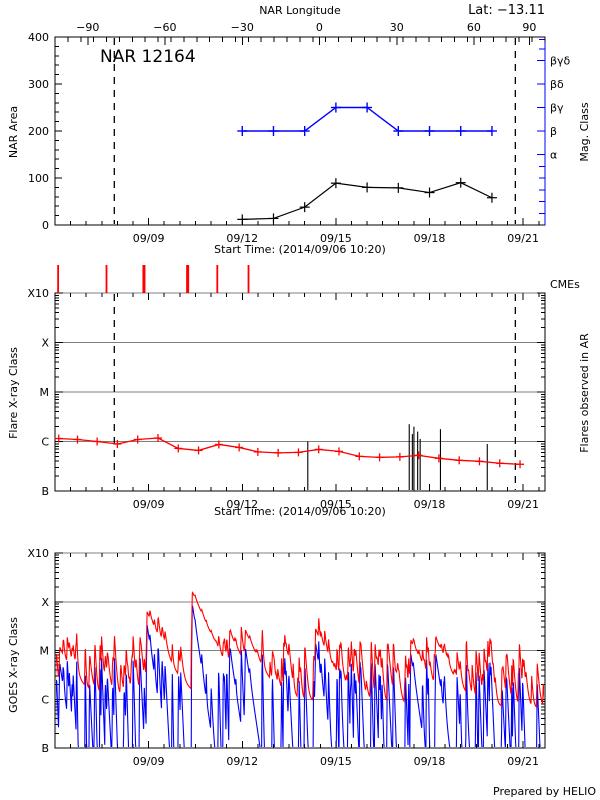 The image size is (600, 800). I want to click on flares-observed-axis-title: Flares observed in AR, so click(584, 393).